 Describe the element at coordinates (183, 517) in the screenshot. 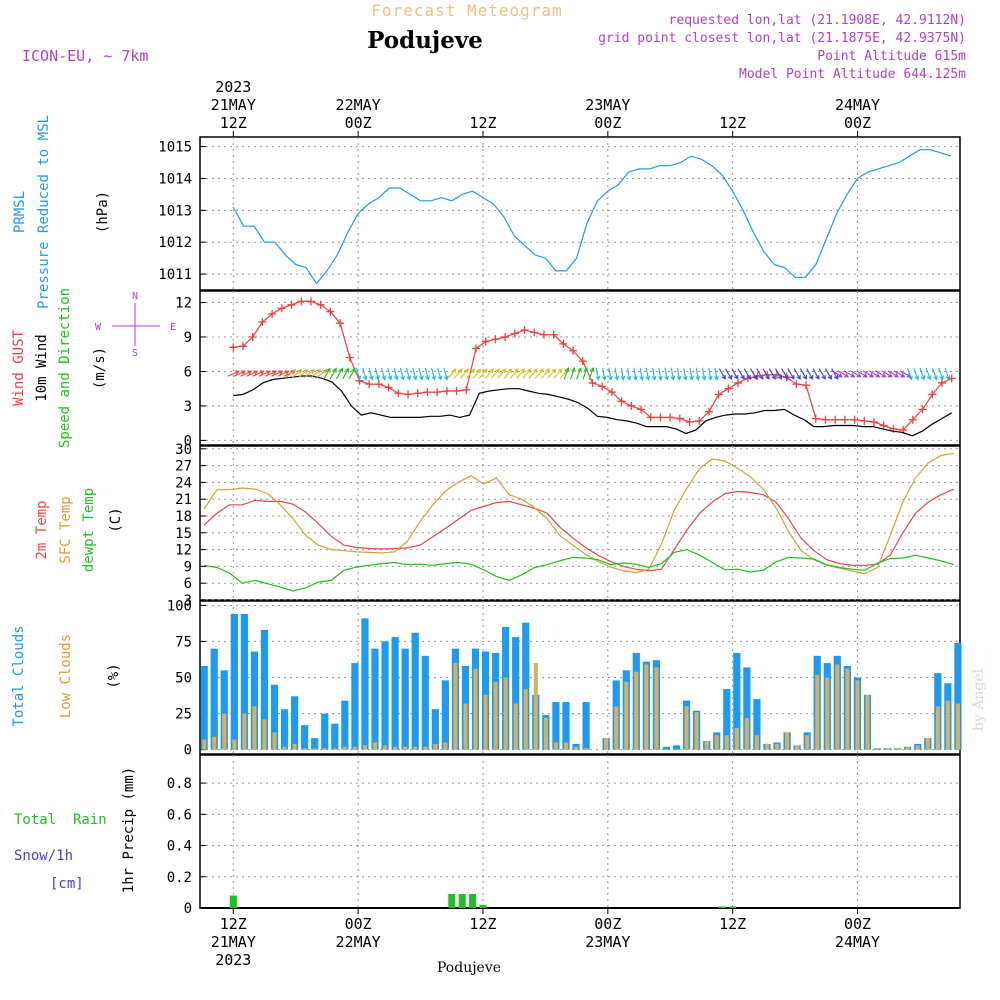

I see `y-tick-label: 18` at that location.